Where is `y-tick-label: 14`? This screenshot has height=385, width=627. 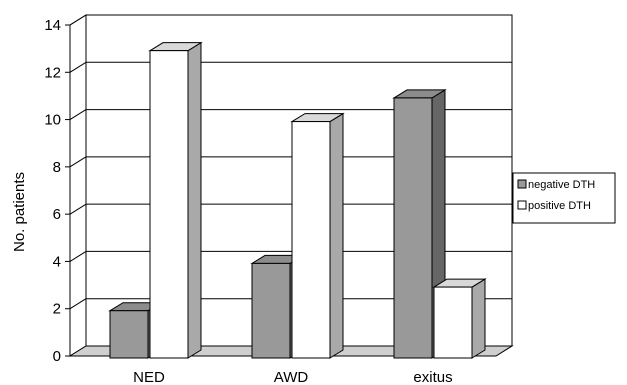
y-tick-label: 14 is located at coordinates (52, 25).